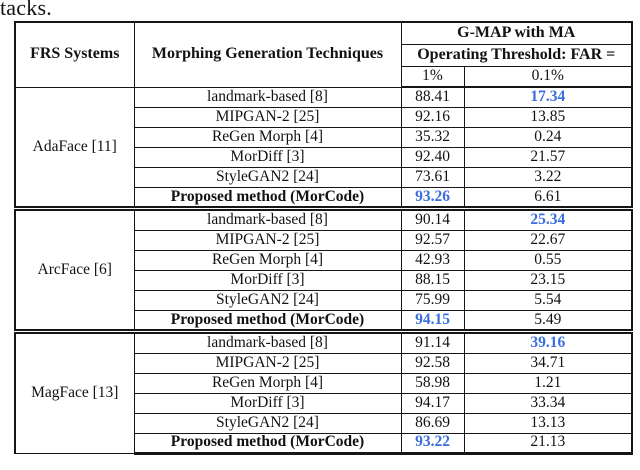 Image resolution: width=640 pixels, height=470 pixels. What do you see at coordinates (548, 197) in the screenshot?
I see `far01-value: 6.61` at bounding box center [548, 197].